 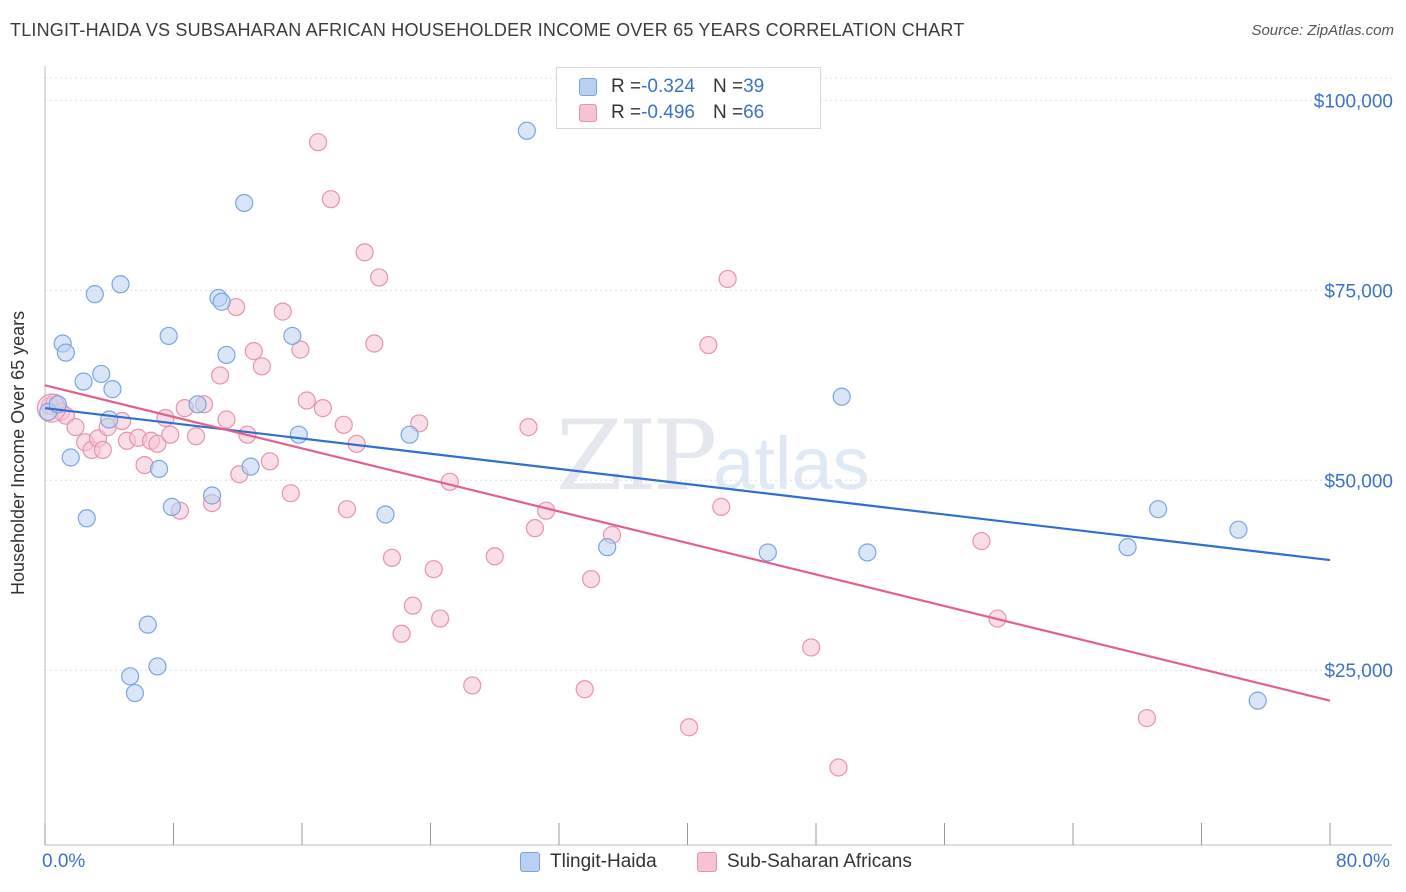 I want to click on bottom-legend-sub-saharan: Sub-Saharan Africans, so click(x=804, y=862).